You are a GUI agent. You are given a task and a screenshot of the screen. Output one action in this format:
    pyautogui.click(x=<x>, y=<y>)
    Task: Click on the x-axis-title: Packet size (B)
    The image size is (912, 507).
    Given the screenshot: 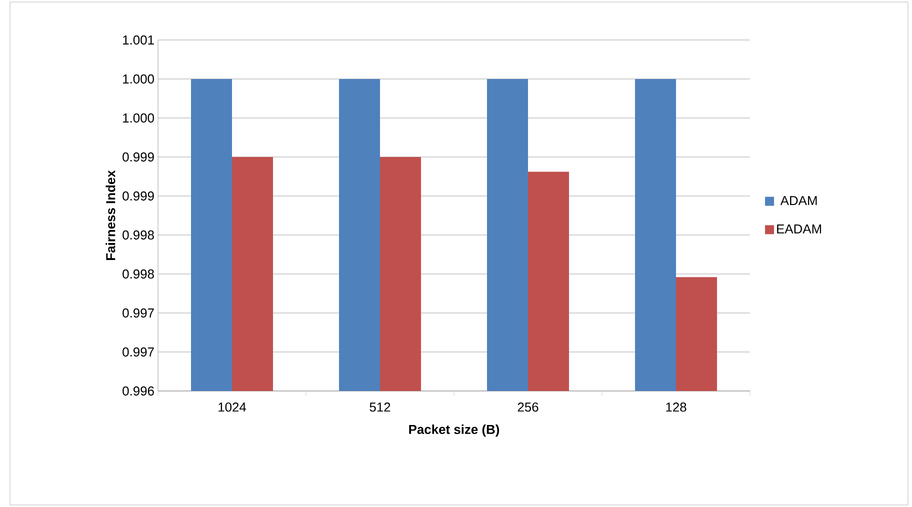 What is the action you would take?
    pyautogui.click(x=454, y=430)
    